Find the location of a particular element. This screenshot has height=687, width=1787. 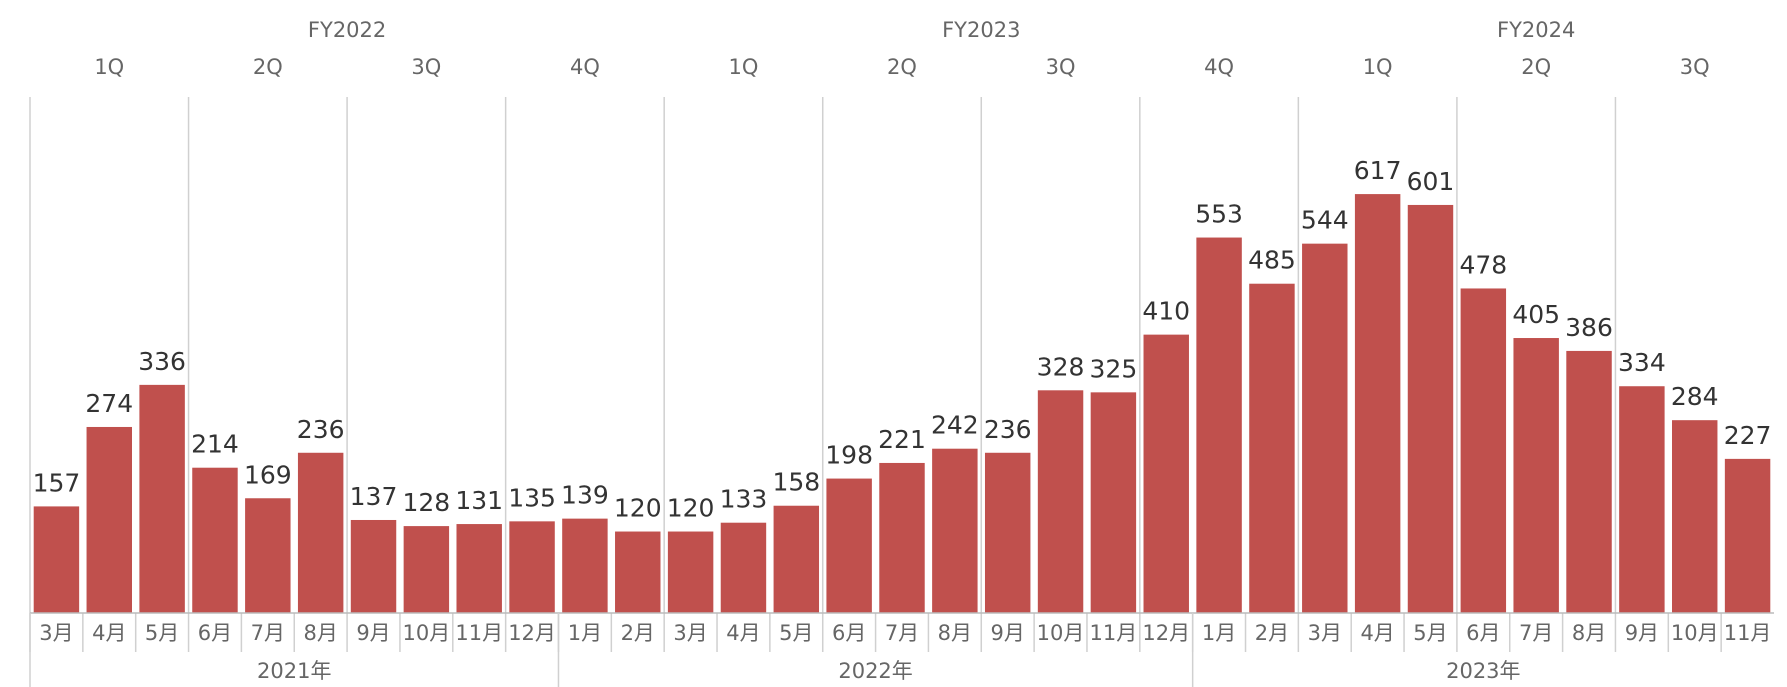

x-tick-label: 1月 is located at coordinates (585, 633).